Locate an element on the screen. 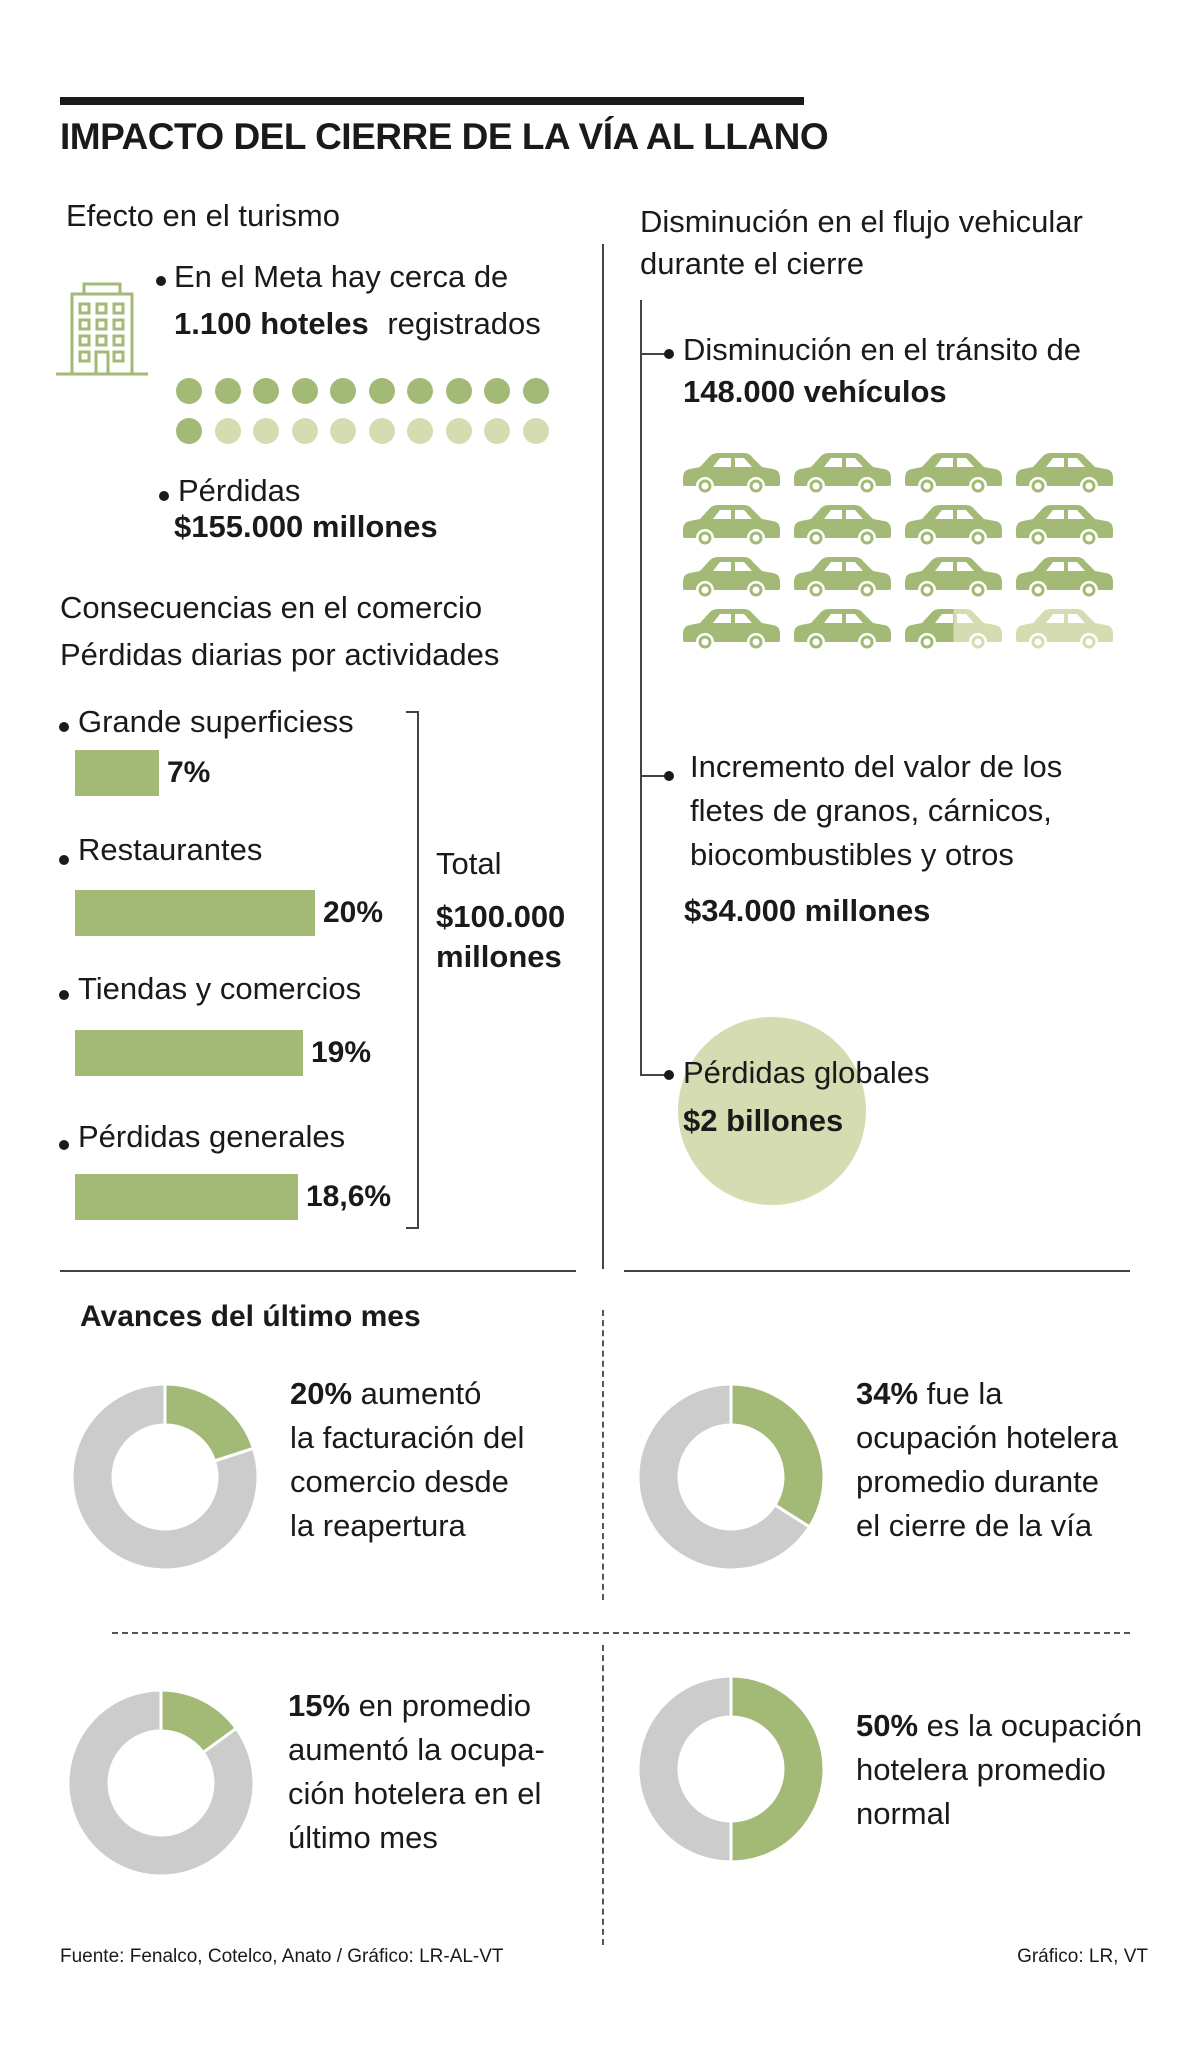 This screenshot has width=1200, height=2046. flujo-heading-line1: Disminución en el flujo vehicular is located at coordinates (861, 221).